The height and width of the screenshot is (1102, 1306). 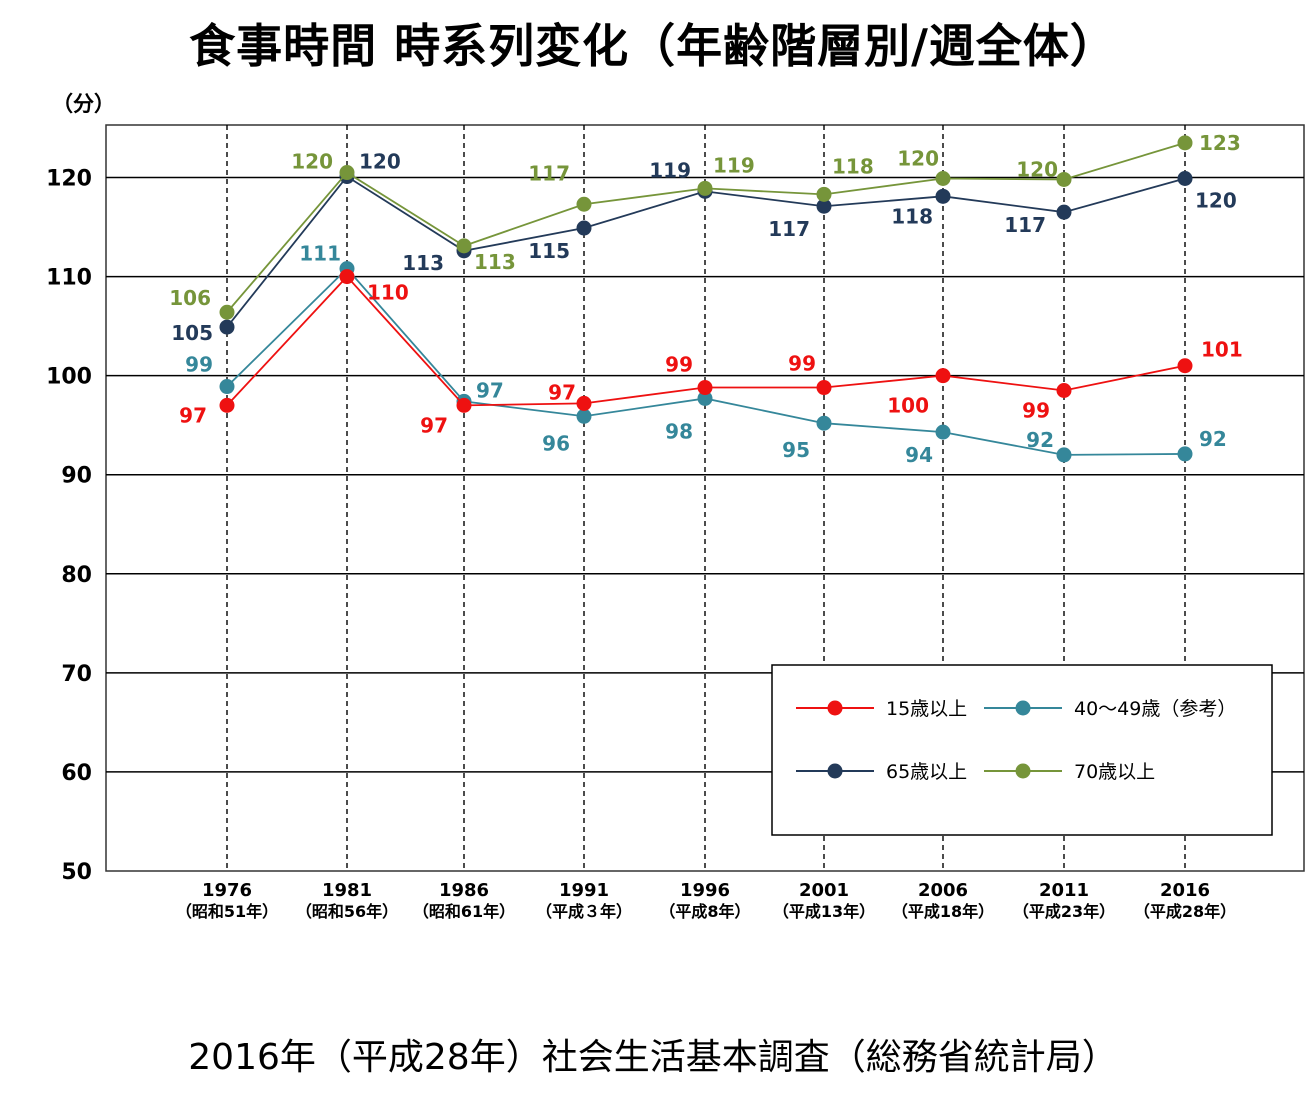 What do you see at coordinates (76, 674) in the screenshot?
I see `y-tick-label: 70` at bounding box center [76, 674].